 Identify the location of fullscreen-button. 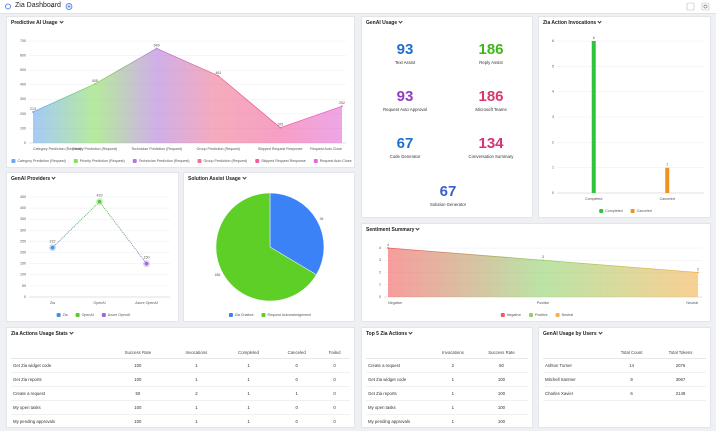
(690, 6).